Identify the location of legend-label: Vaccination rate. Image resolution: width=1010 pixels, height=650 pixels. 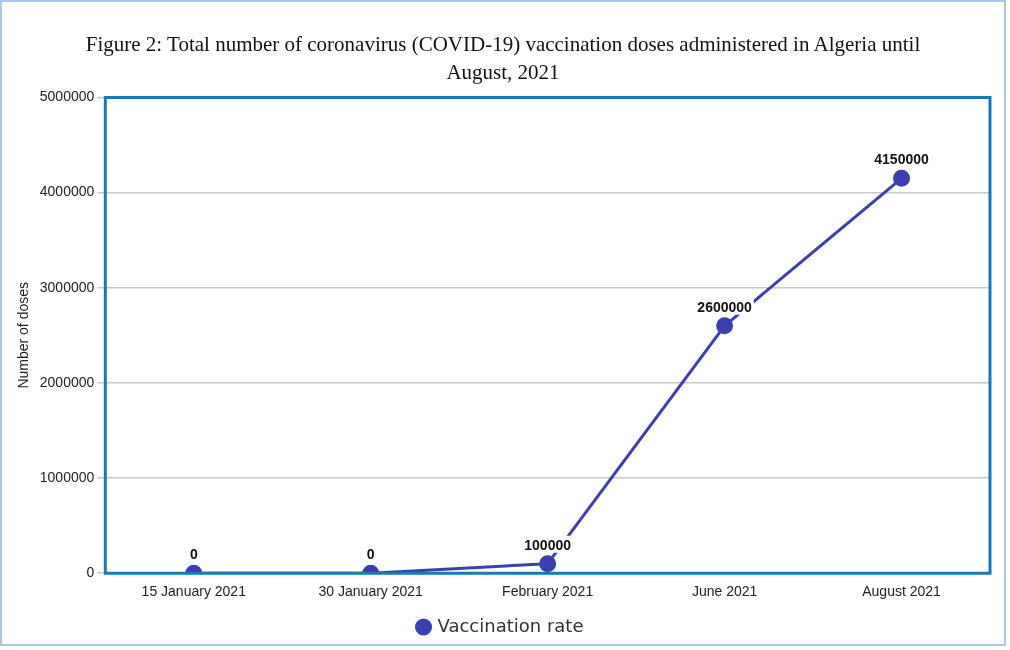
(510, 625).